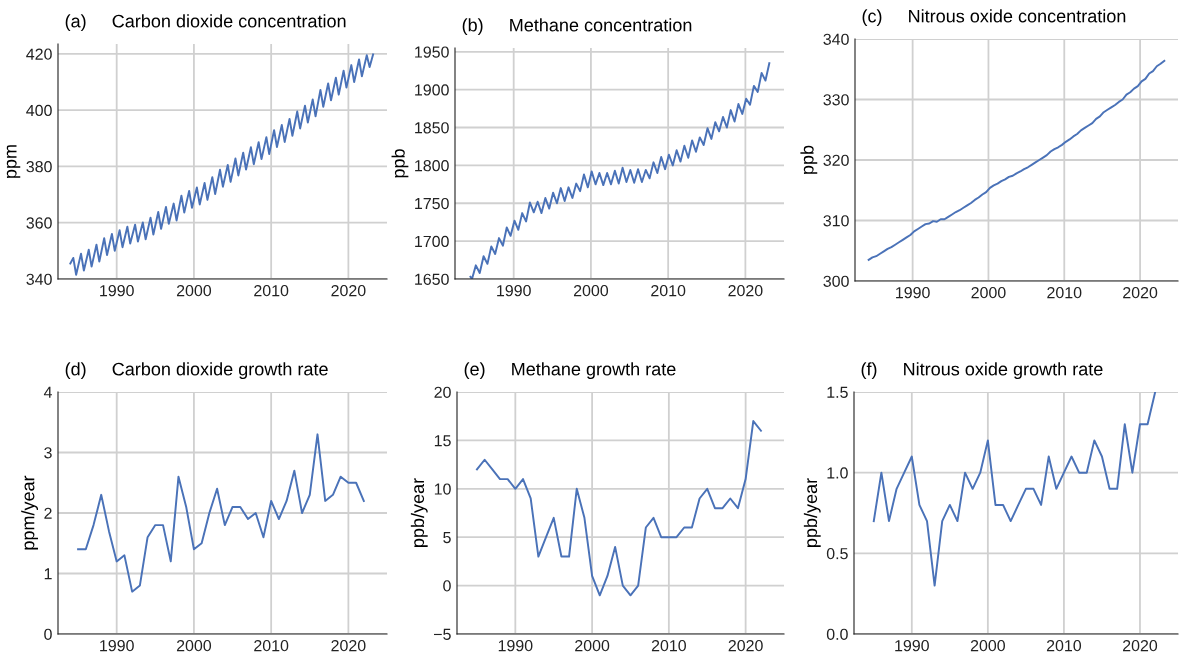 This screenshot has height=654, width=1180. I want to click on y-tick-label: 0.5, so click(837, 553).